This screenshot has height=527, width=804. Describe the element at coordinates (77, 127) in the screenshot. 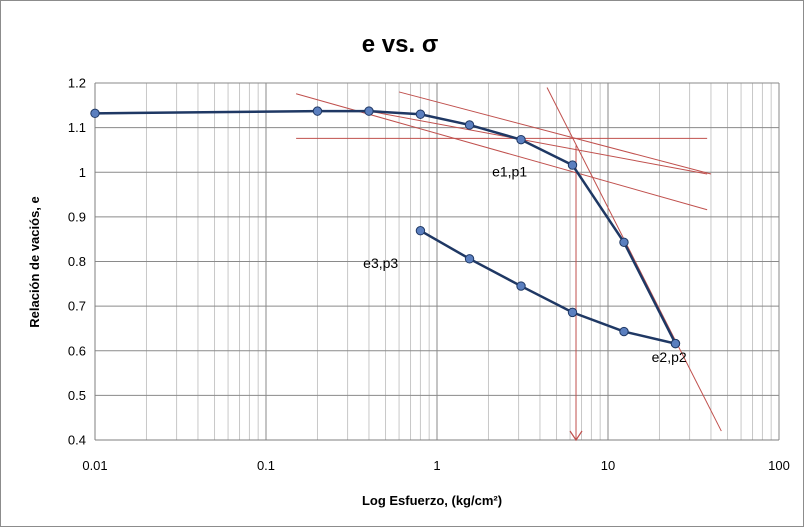

I see `y-tick-label: 1.1` at that location.